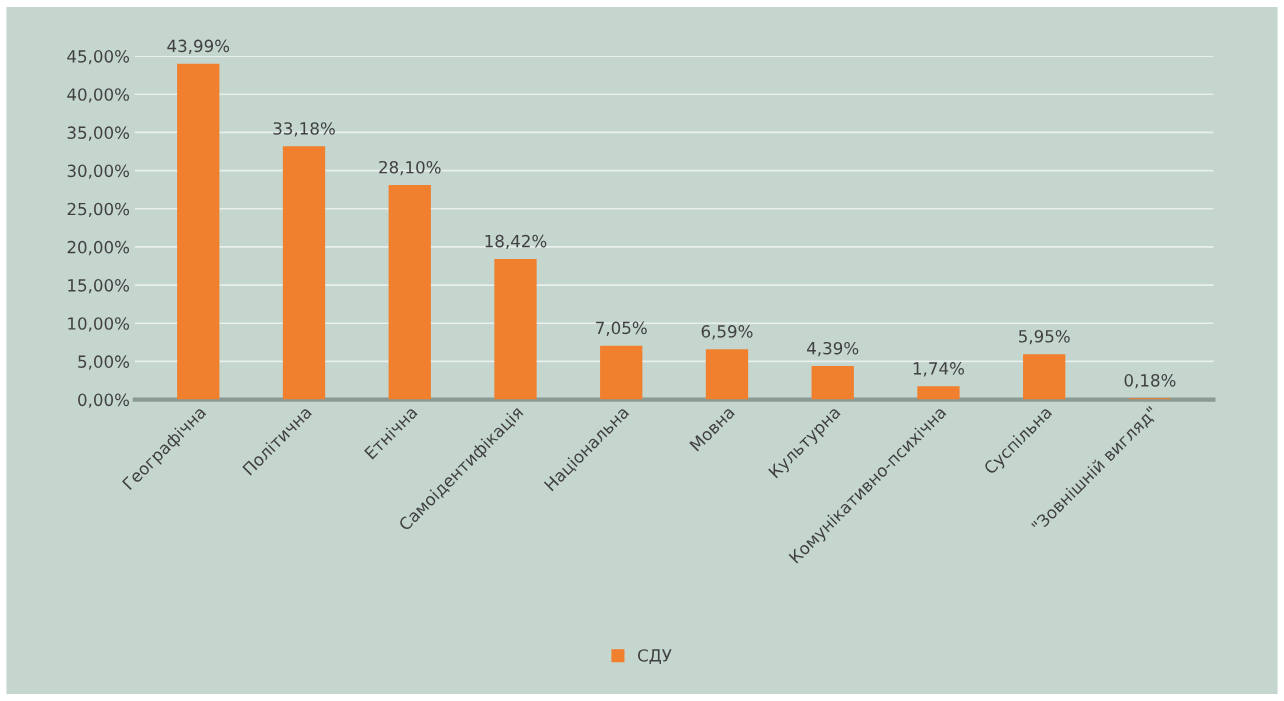 The image size is (1284, 701). I want to click on data-label: 43,99%, so click(198, 46).